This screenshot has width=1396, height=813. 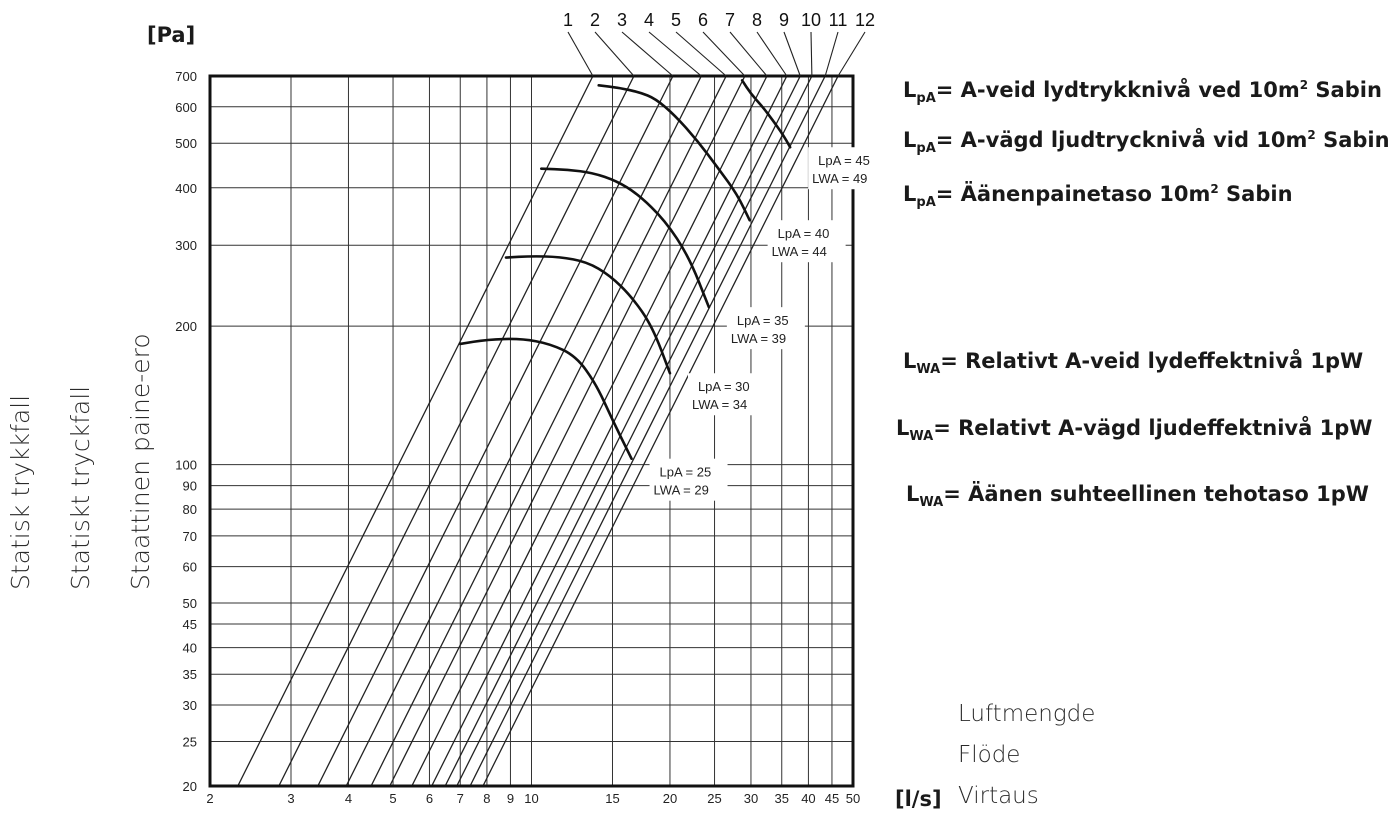 What do you see at coordinates (784, 20) in the screenshot?
I see `setting-number: 9` at bounding box center [784, 20].